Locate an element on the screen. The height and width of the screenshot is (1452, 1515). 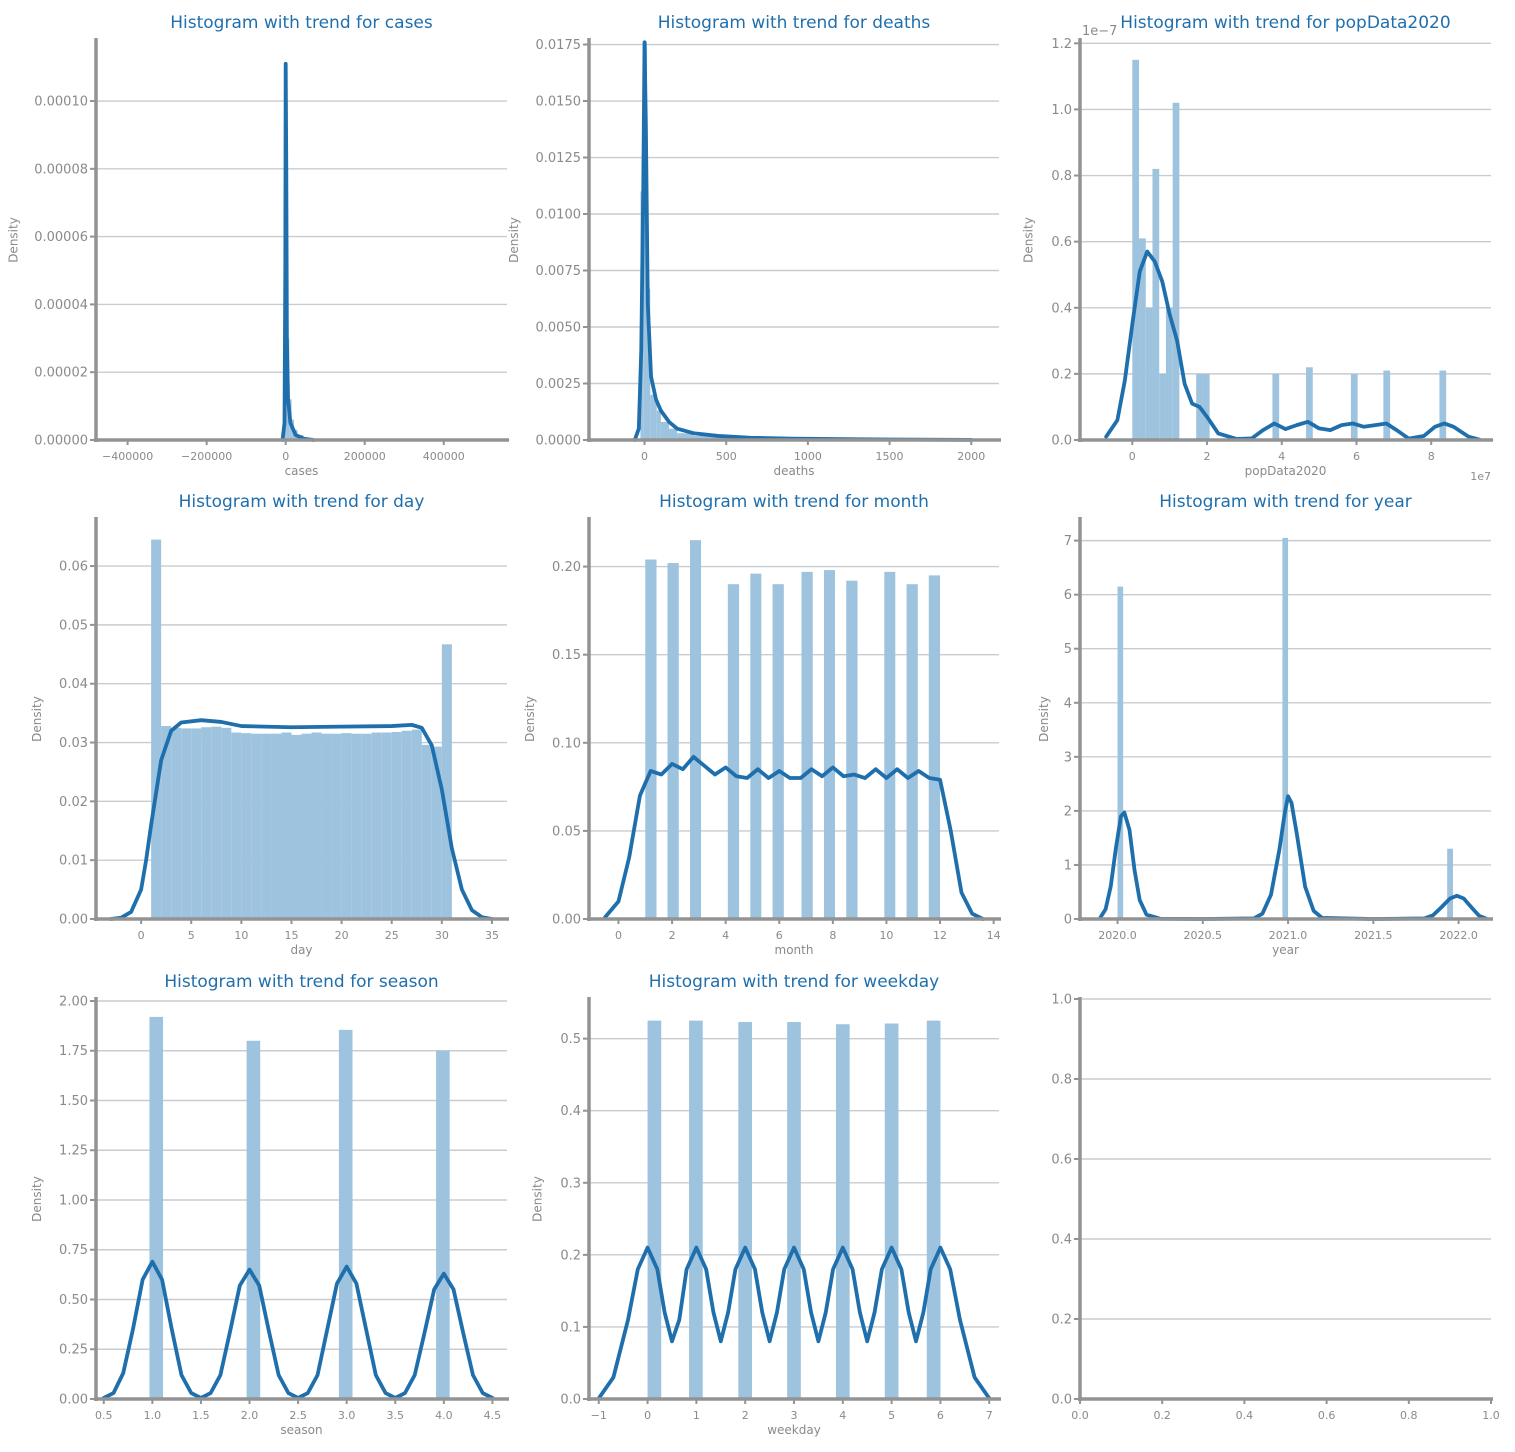
x-tick-label: 25 is located at coordinates (392, 935).